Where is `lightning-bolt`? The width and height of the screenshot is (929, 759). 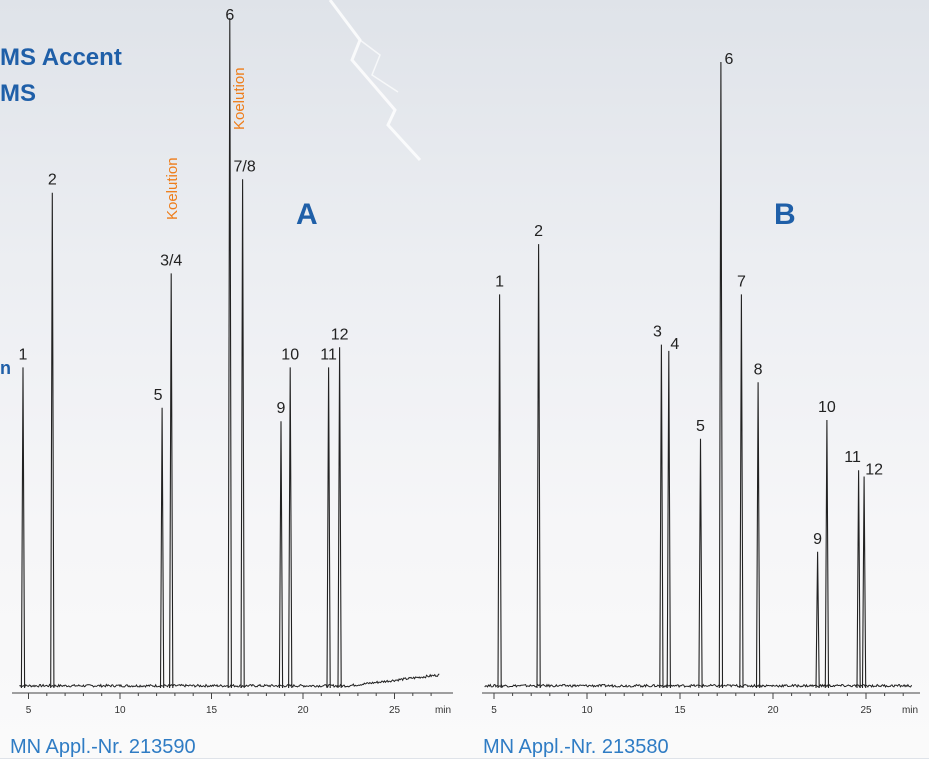
lightning-bolt is located at coordinates (375, 81).